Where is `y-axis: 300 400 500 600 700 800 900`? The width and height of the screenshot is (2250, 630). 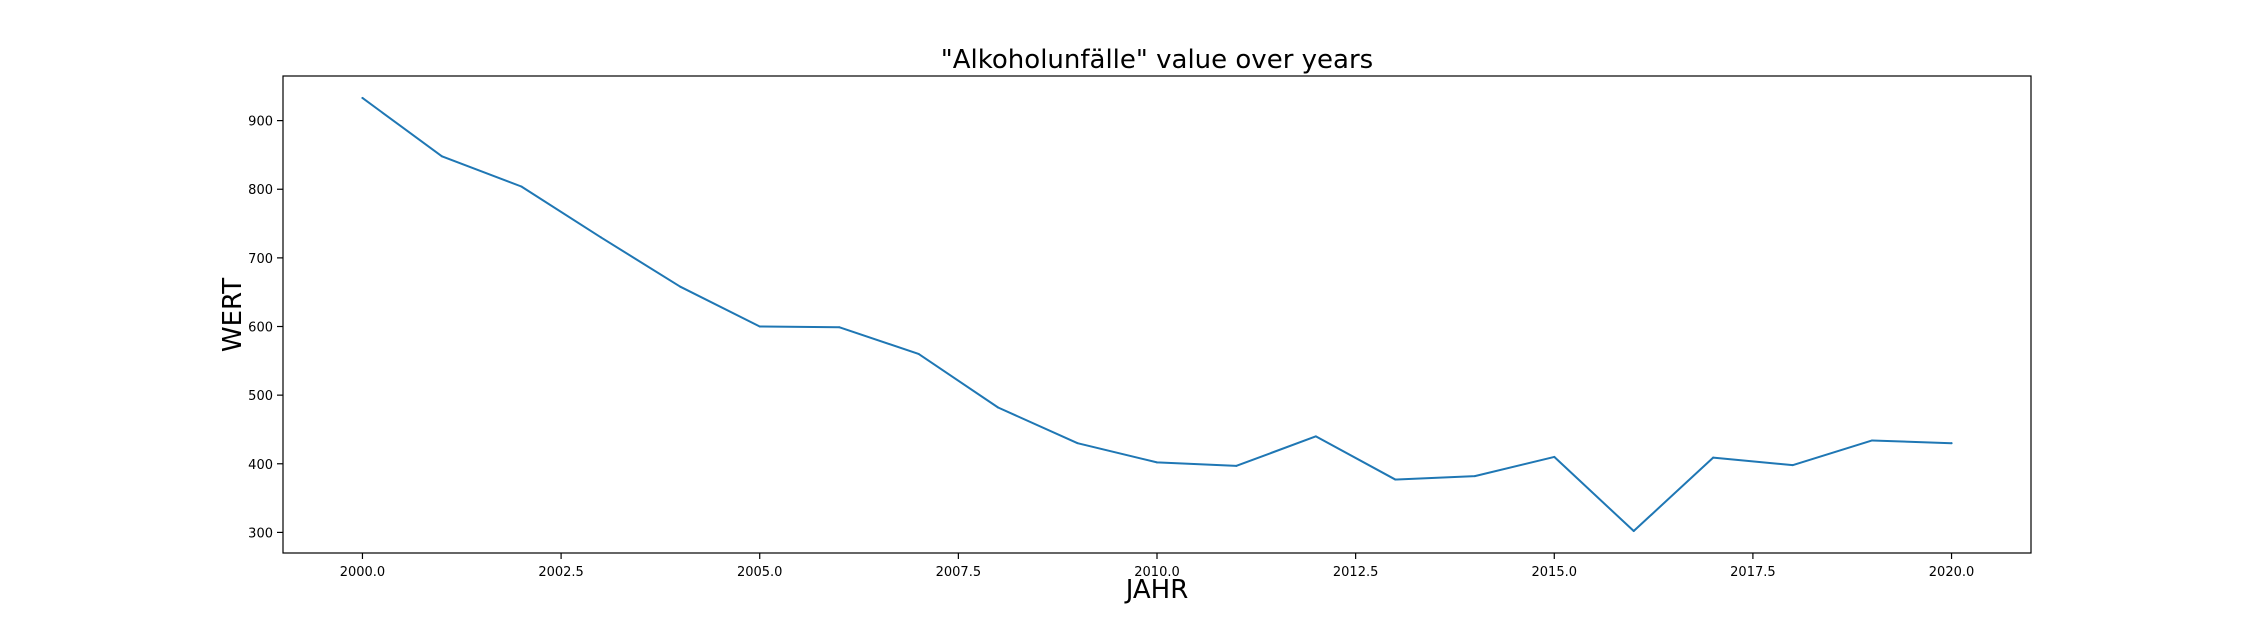 y-axis: 300 400 500 600 700 800 900 is located at coordinates (265, 328).